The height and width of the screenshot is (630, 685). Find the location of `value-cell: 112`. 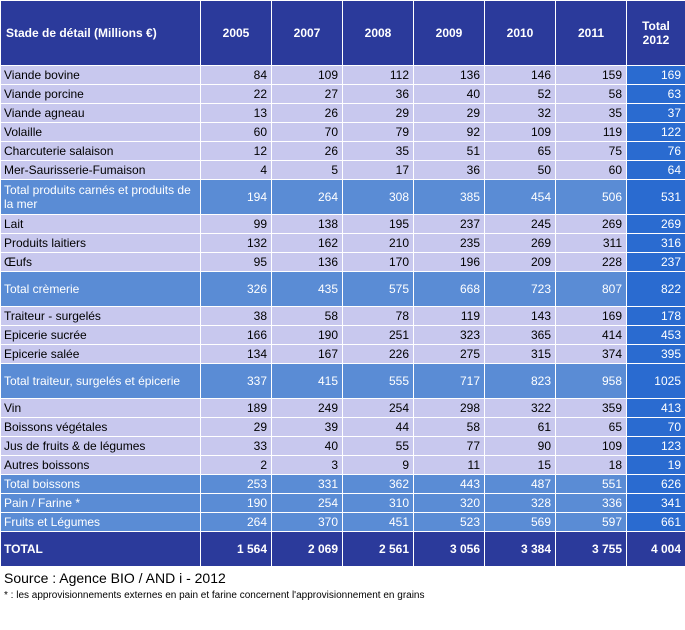

value-cell: 112 is located at coordinates (378, 75).